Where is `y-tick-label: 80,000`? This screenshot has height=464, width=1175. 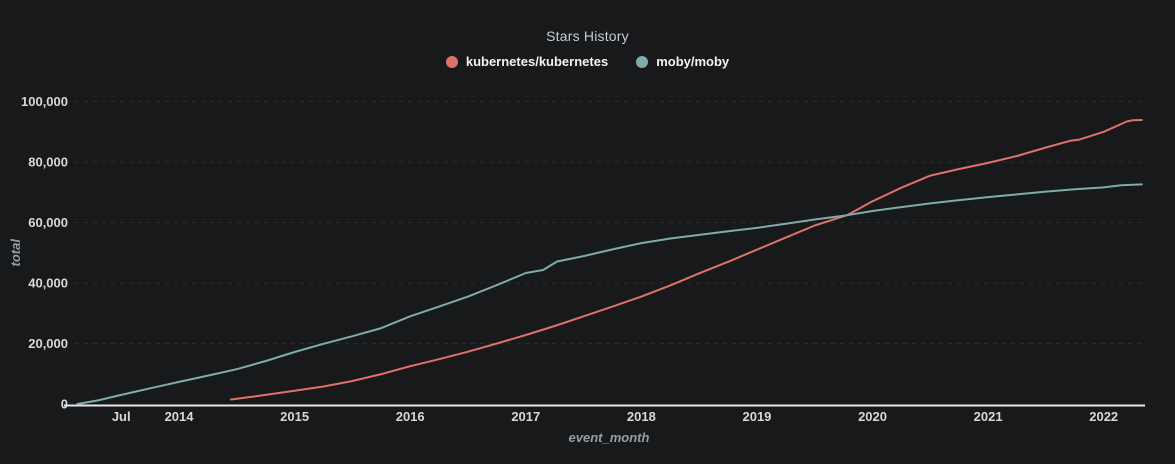
y-tick-label: 80,000 is located at coordinates (48, 162).